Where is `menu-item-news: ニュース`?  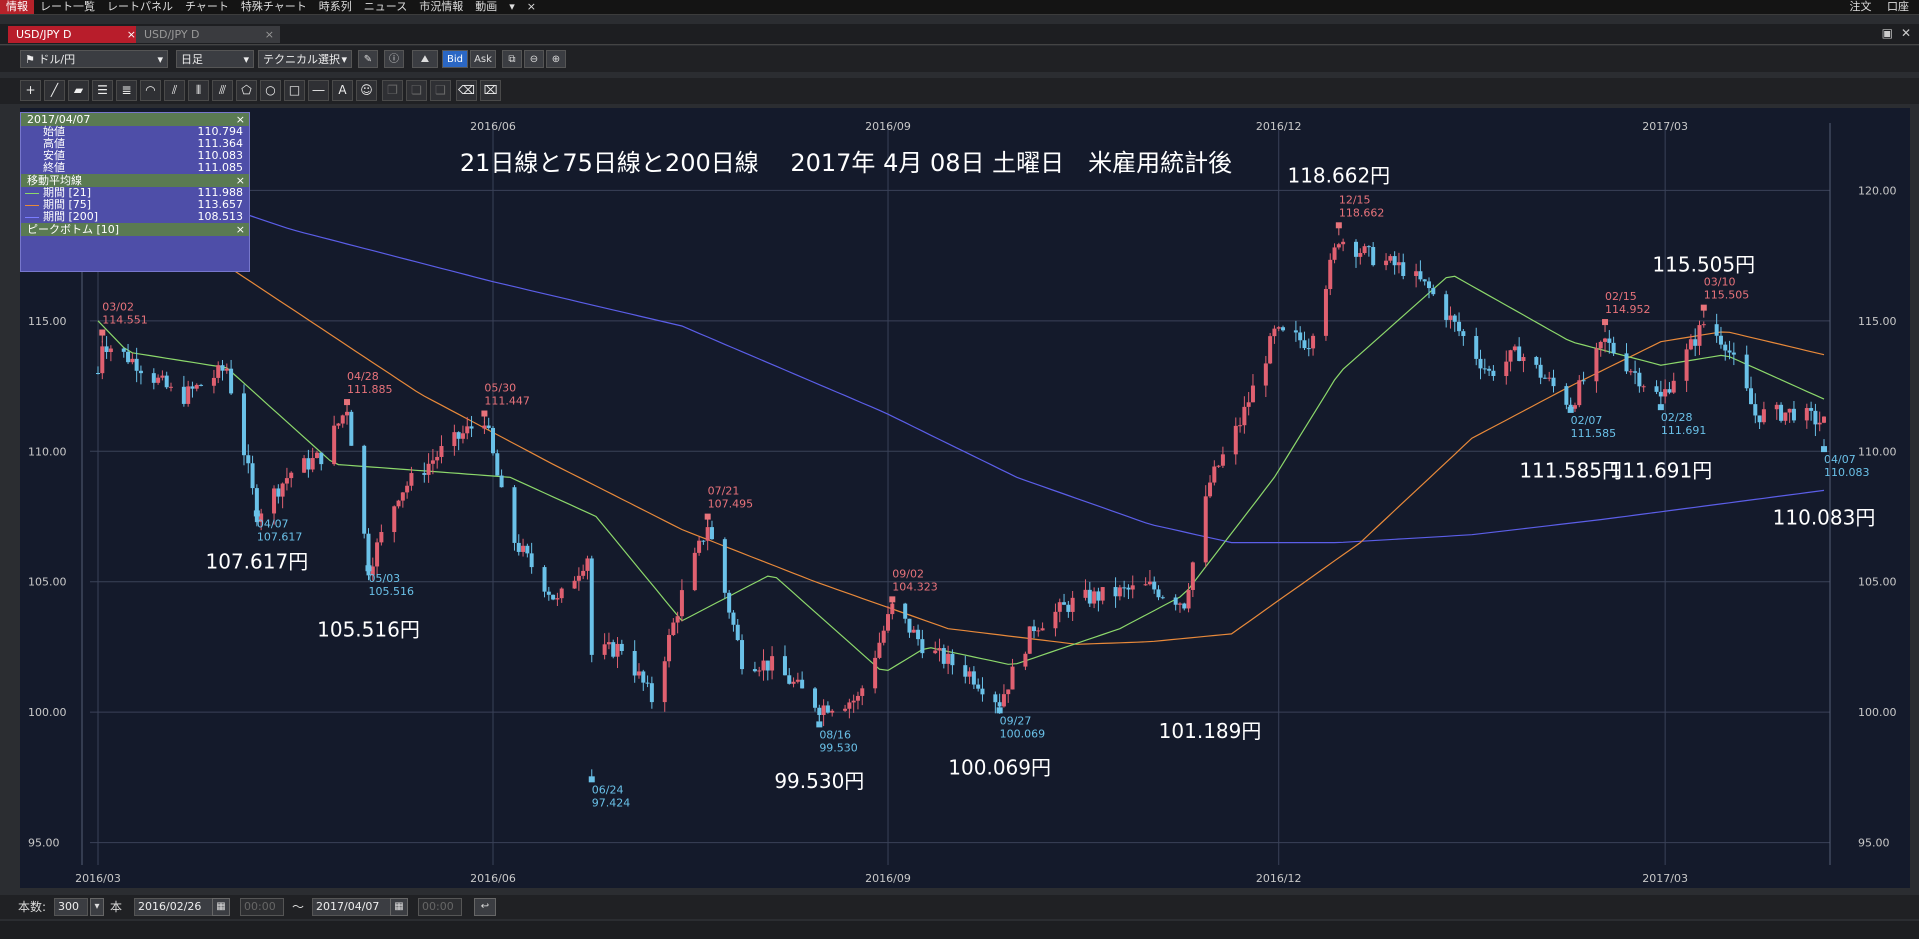
menu-item-news: ニュース is located at coordinates (385, 6).